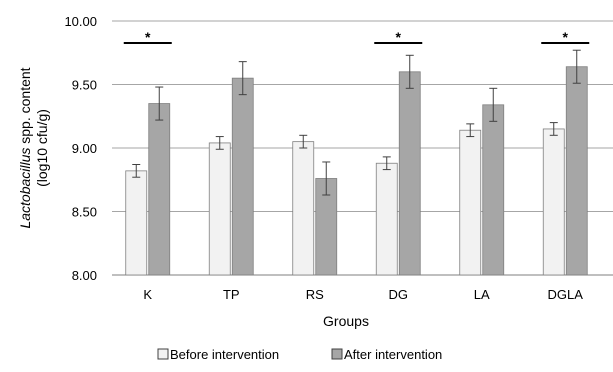 Image resolution: width=613 pixels, height=372 pixels. Describe the element at coordinates (224, 354) in the screenshot. I see `legend-entry-label: Before intervention` at that location.